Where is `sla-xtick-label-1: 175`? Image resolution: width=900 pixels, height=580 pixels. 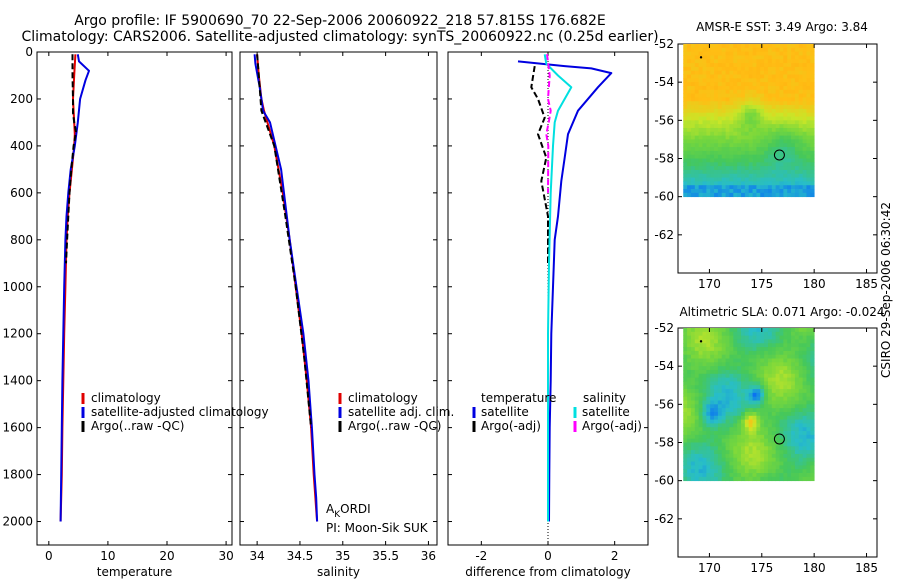
sla-xtick-label-1: 175 is located at coordinates (761, 568).